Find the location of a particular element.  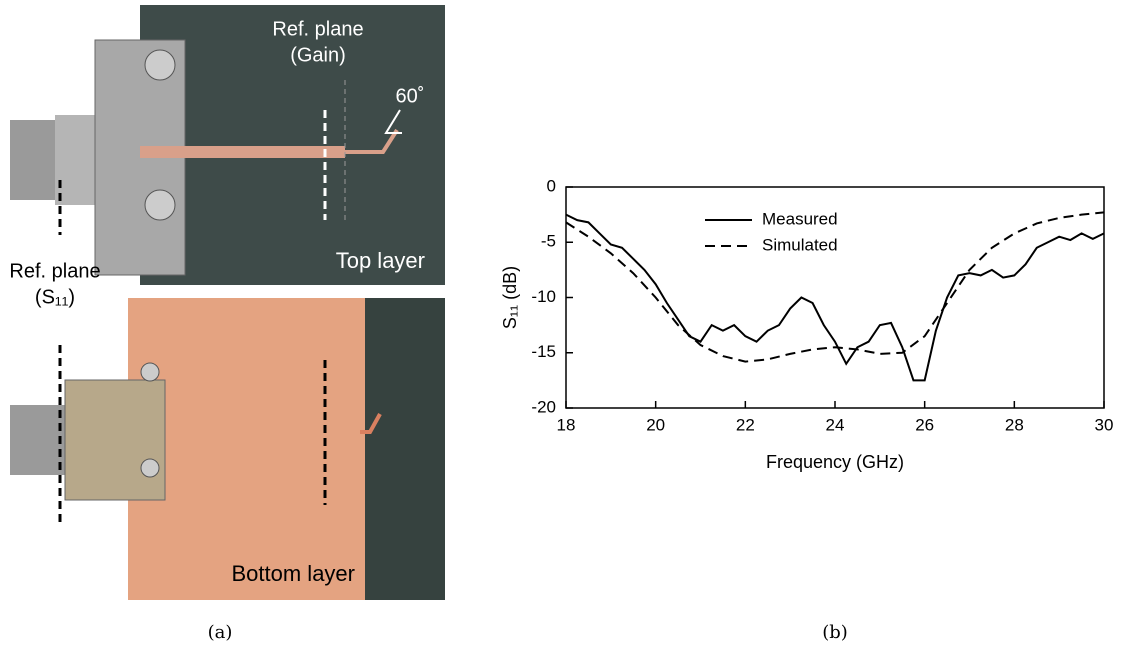

x-tick-label: 28 is located at coordinates (1014, 424).